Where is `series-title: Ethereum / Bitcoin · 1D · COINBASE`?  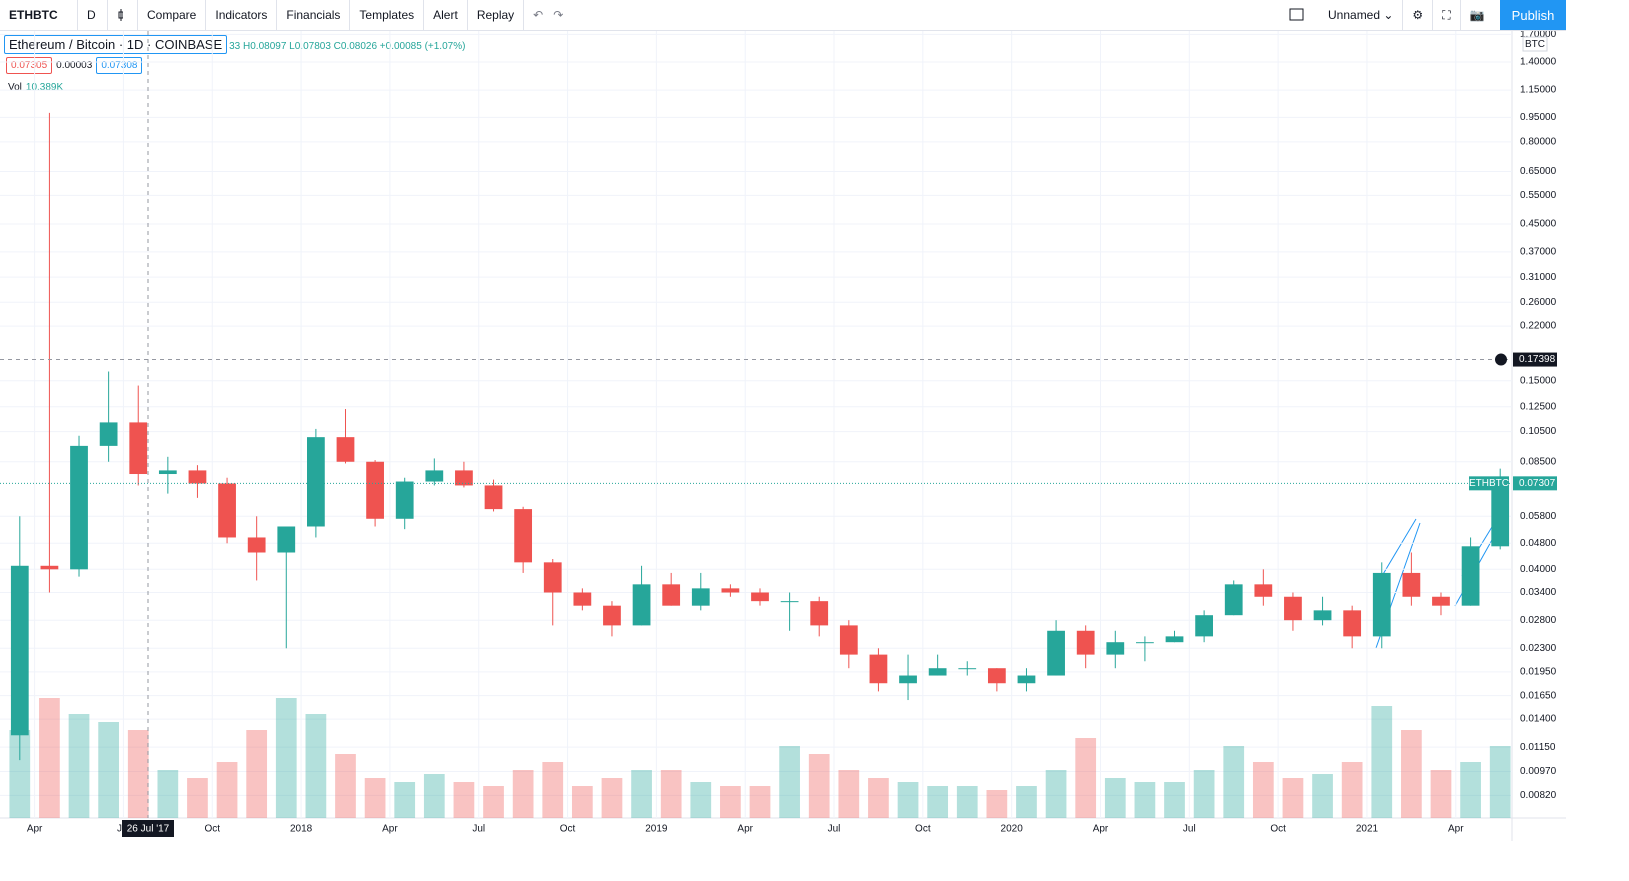 series-title: Ethereum / Bitcoin · 1D · COINBASE is located at coordinates (116, 44).